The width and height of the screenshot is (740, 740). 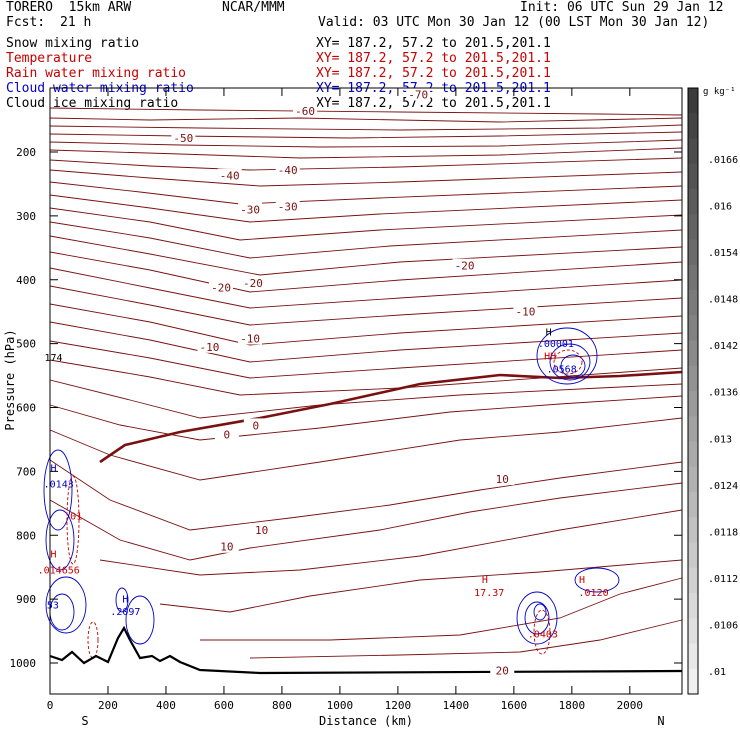 I want to click on contour-label: -50, so click(x=183, y=138).